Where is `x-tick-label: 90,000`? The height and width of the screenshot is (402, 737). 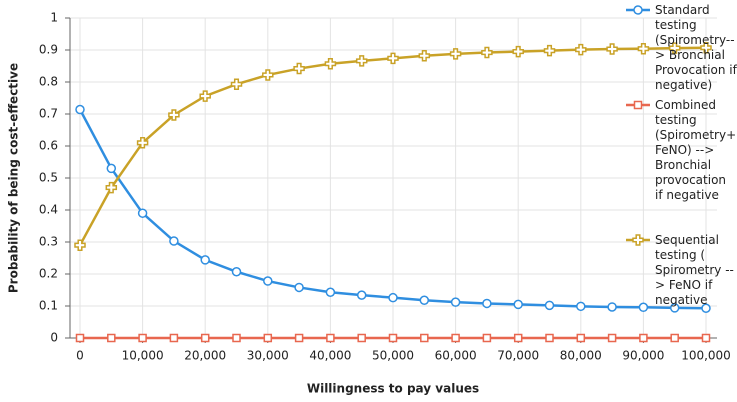 x-tick-label: 90,000 is located at coordinates (643, 356).